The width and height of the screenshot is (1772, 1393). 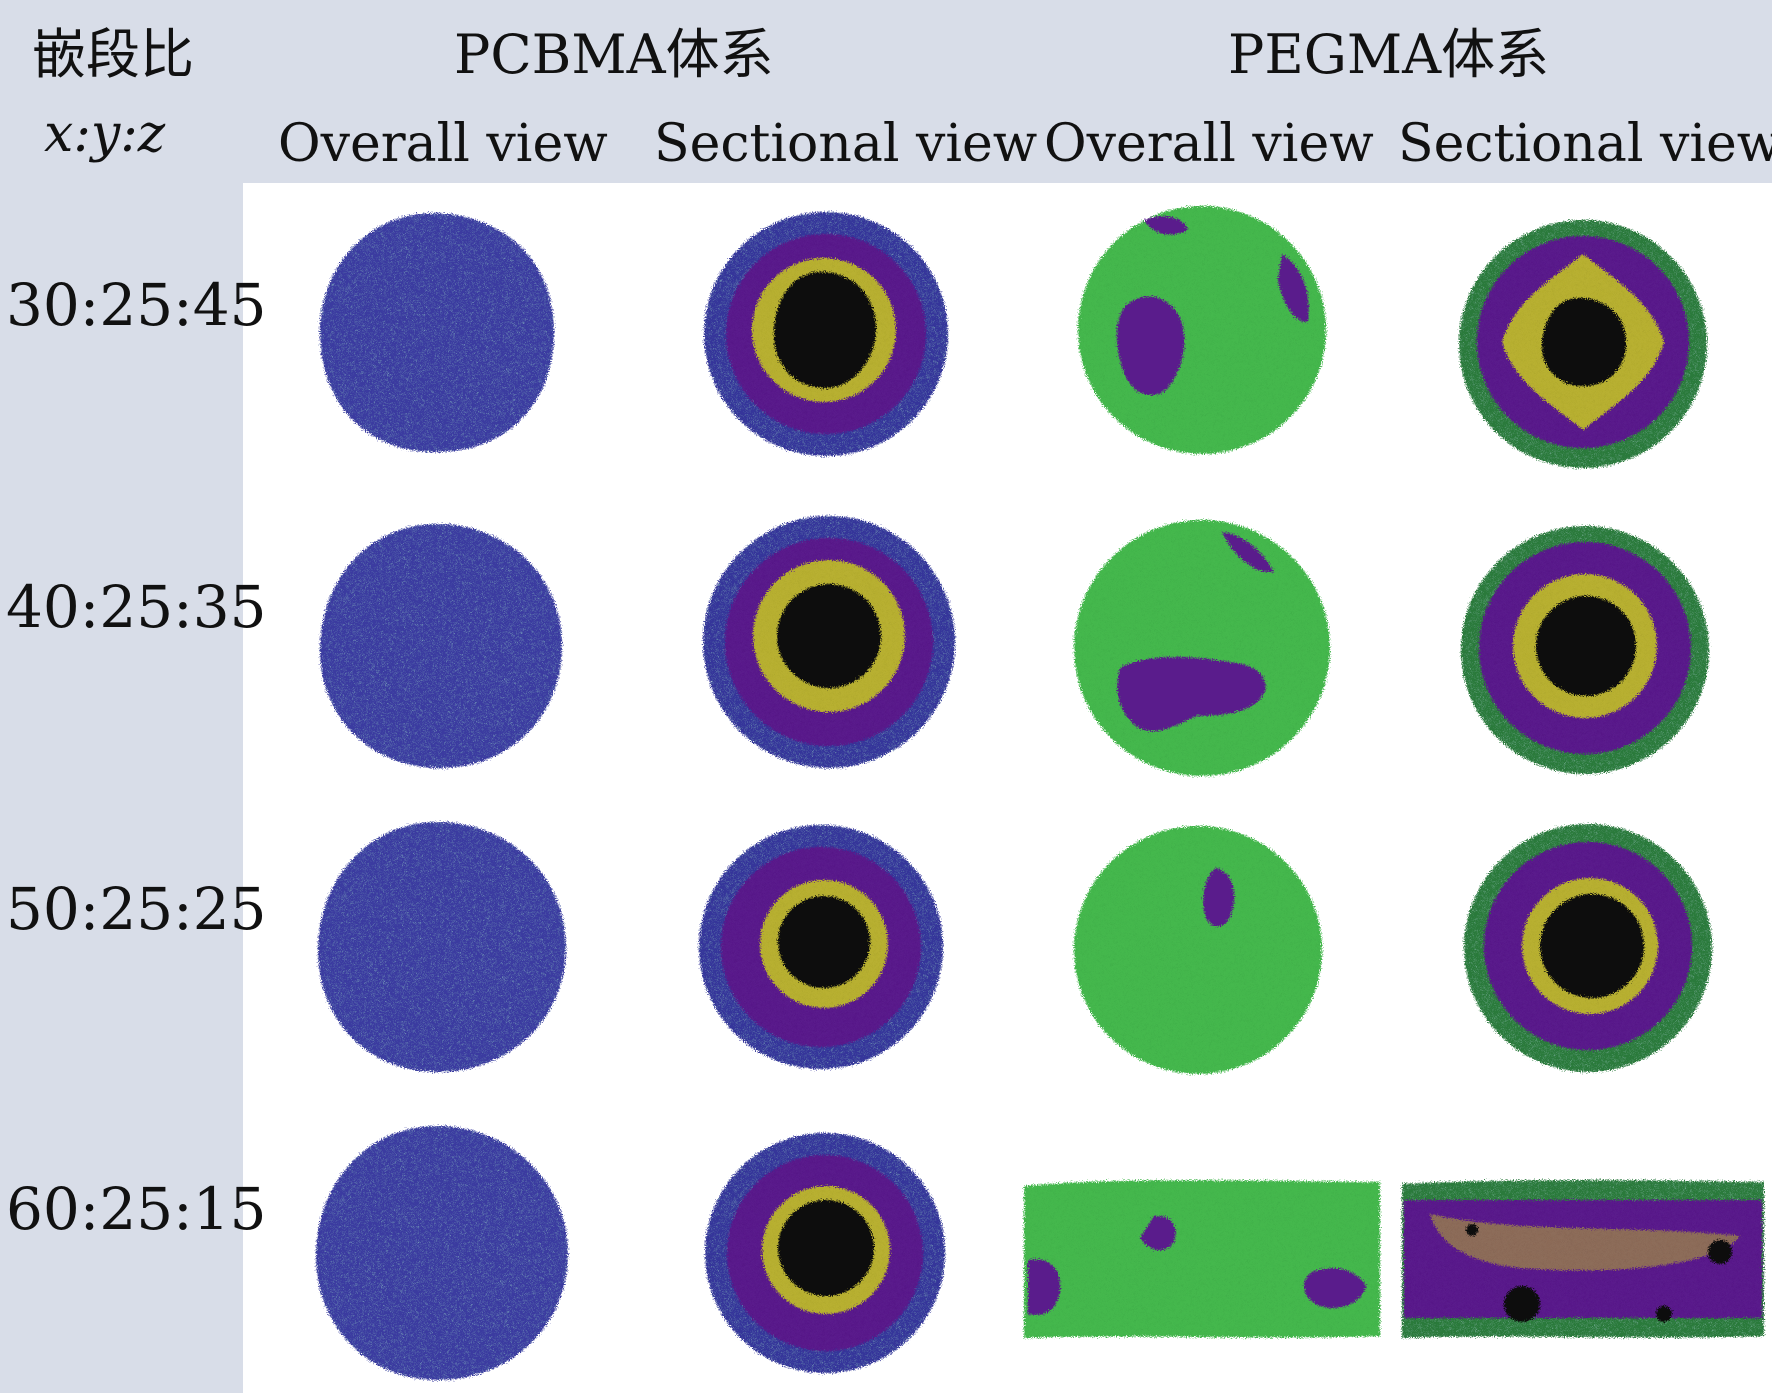 I want to click on system-title-pegma: PEGMA体系, so click(x=1389, y=54).